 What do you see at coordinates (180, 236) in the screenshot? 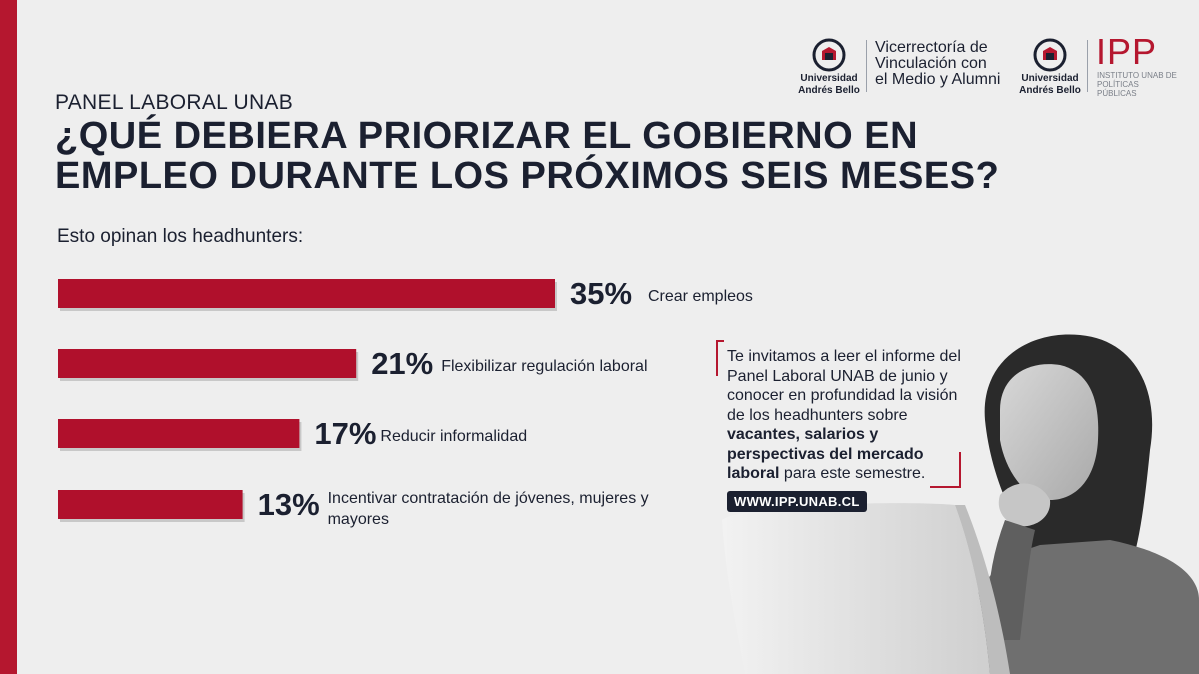
I see `chart-subtitle: Esto opinan los headhunters:` at bounding box center [180, 236].